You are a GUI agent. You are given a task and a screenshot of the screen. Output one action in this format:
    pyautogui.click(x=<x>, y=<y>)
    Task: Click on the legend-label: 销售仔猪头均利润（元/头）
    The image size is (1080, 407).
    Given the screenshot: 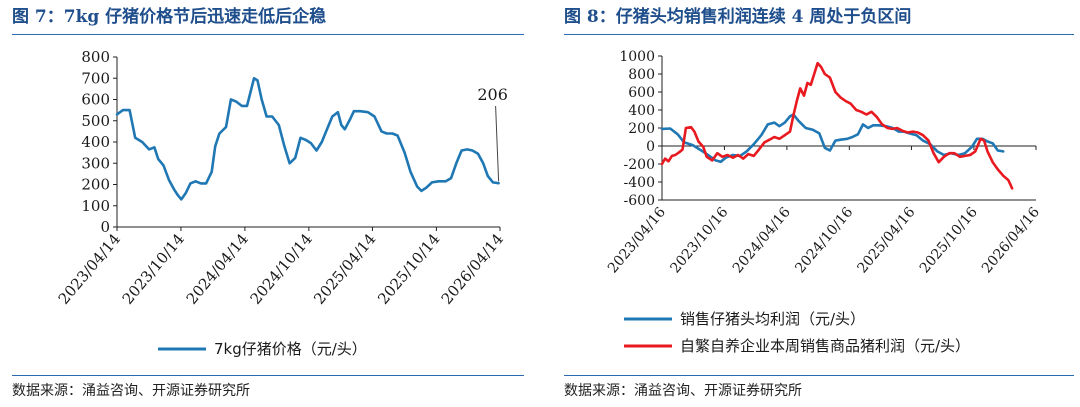 What is the action you would take?
    pyautogui.click(x=772, y=319)
    